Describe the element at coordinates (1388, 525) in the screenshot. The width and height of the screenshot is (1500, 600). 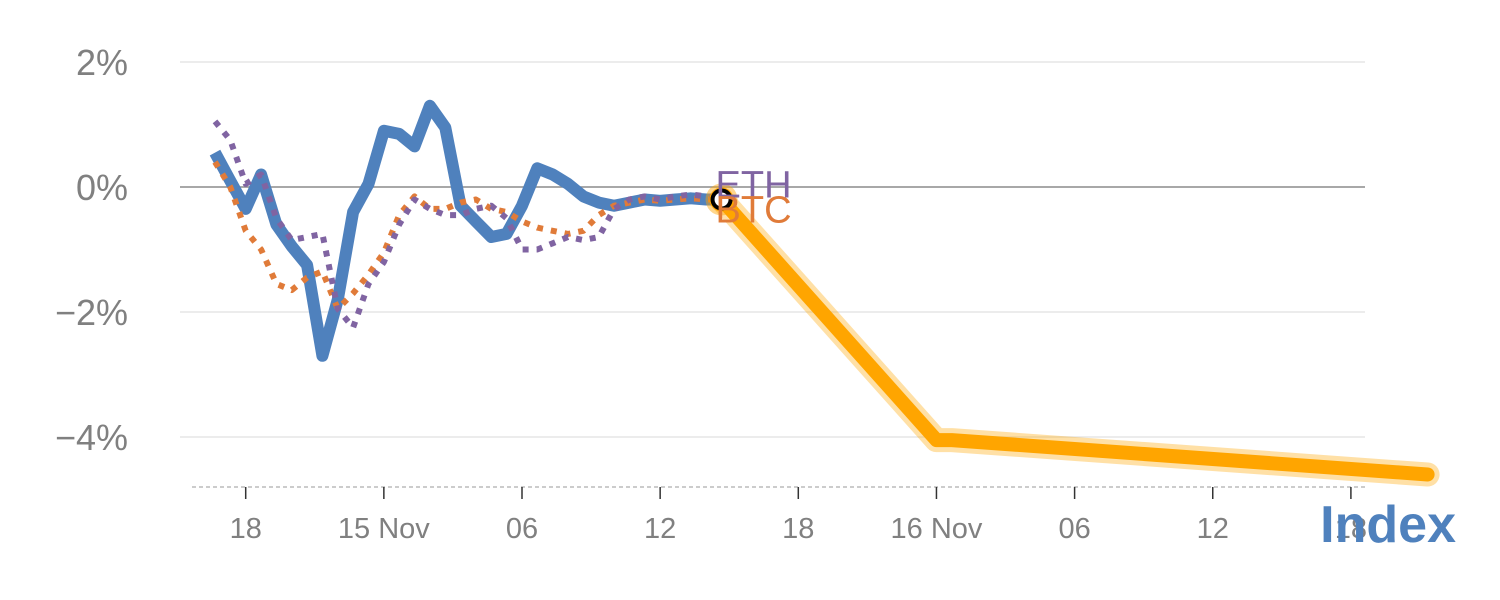
I see `chart-title: Index` at that location.